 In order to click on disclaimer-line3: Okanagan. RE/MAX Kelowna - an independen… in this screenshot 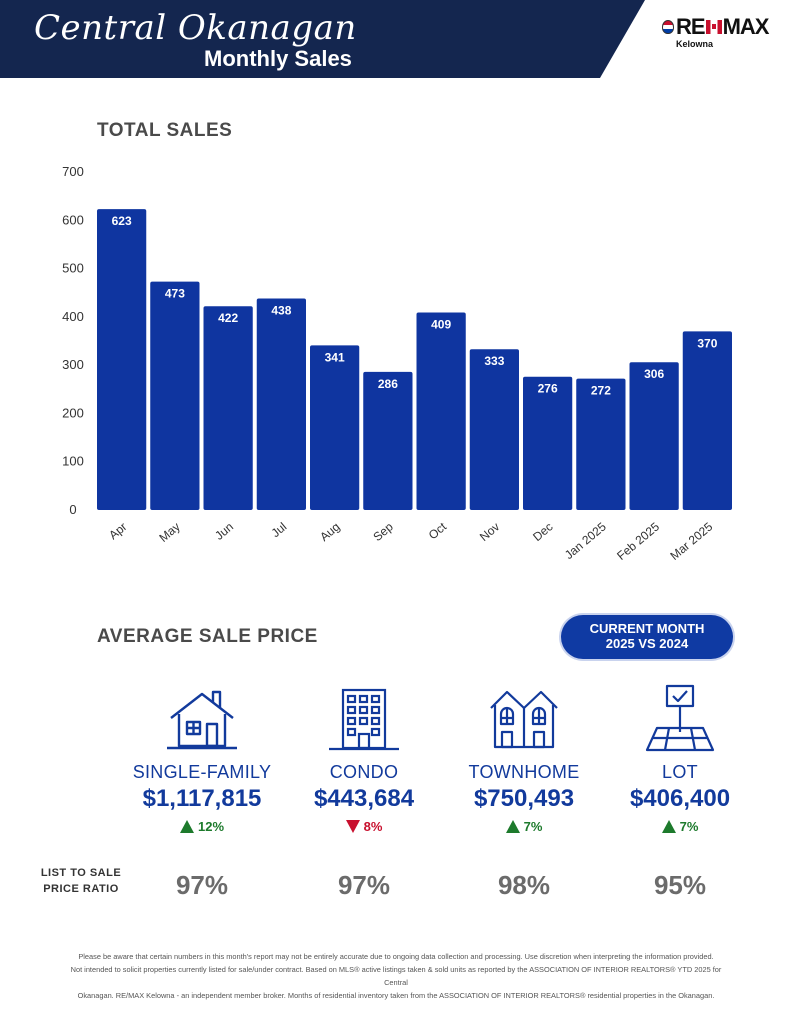, I will do `click(396, 995)`.